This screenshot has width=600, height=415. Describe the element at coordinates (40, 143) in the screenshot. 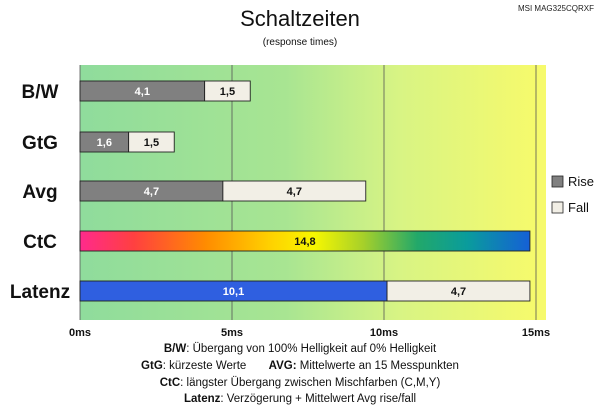

I see `category-label: GtG` at that location.